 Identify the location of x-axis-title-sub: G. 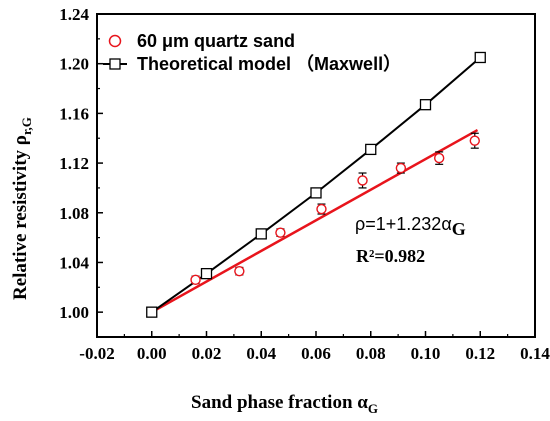
(373, 408).